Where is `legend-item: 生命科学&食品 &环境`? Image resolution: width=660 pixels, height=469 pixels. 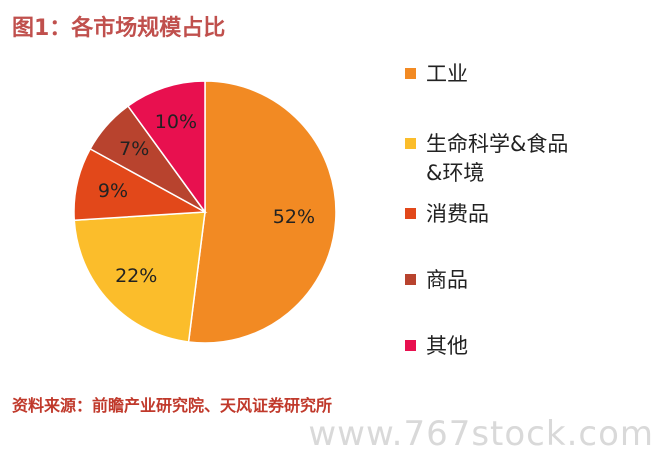 legend-item: 生命科学&食品 &环境 is located at coordinates (486, 159).